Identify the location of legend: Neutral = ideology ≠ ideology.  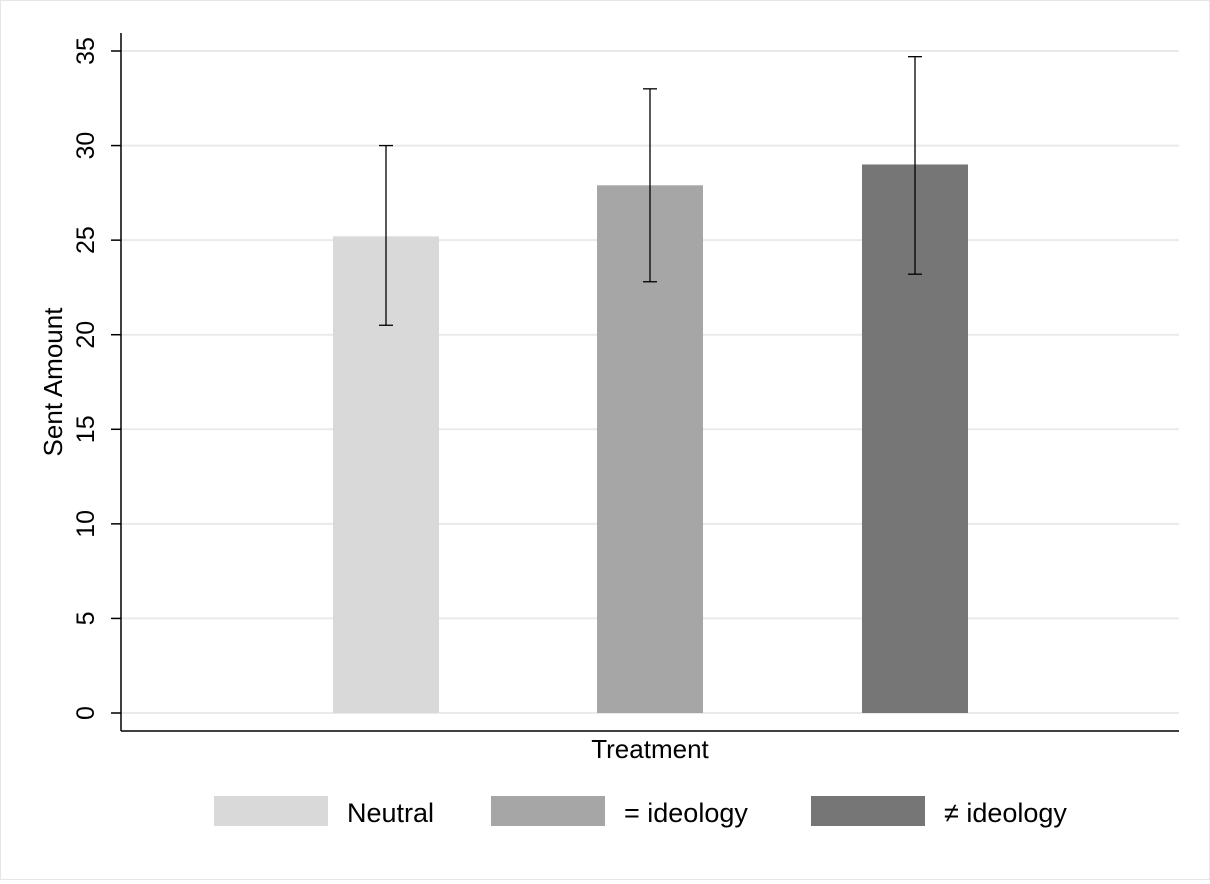
(640, 812).